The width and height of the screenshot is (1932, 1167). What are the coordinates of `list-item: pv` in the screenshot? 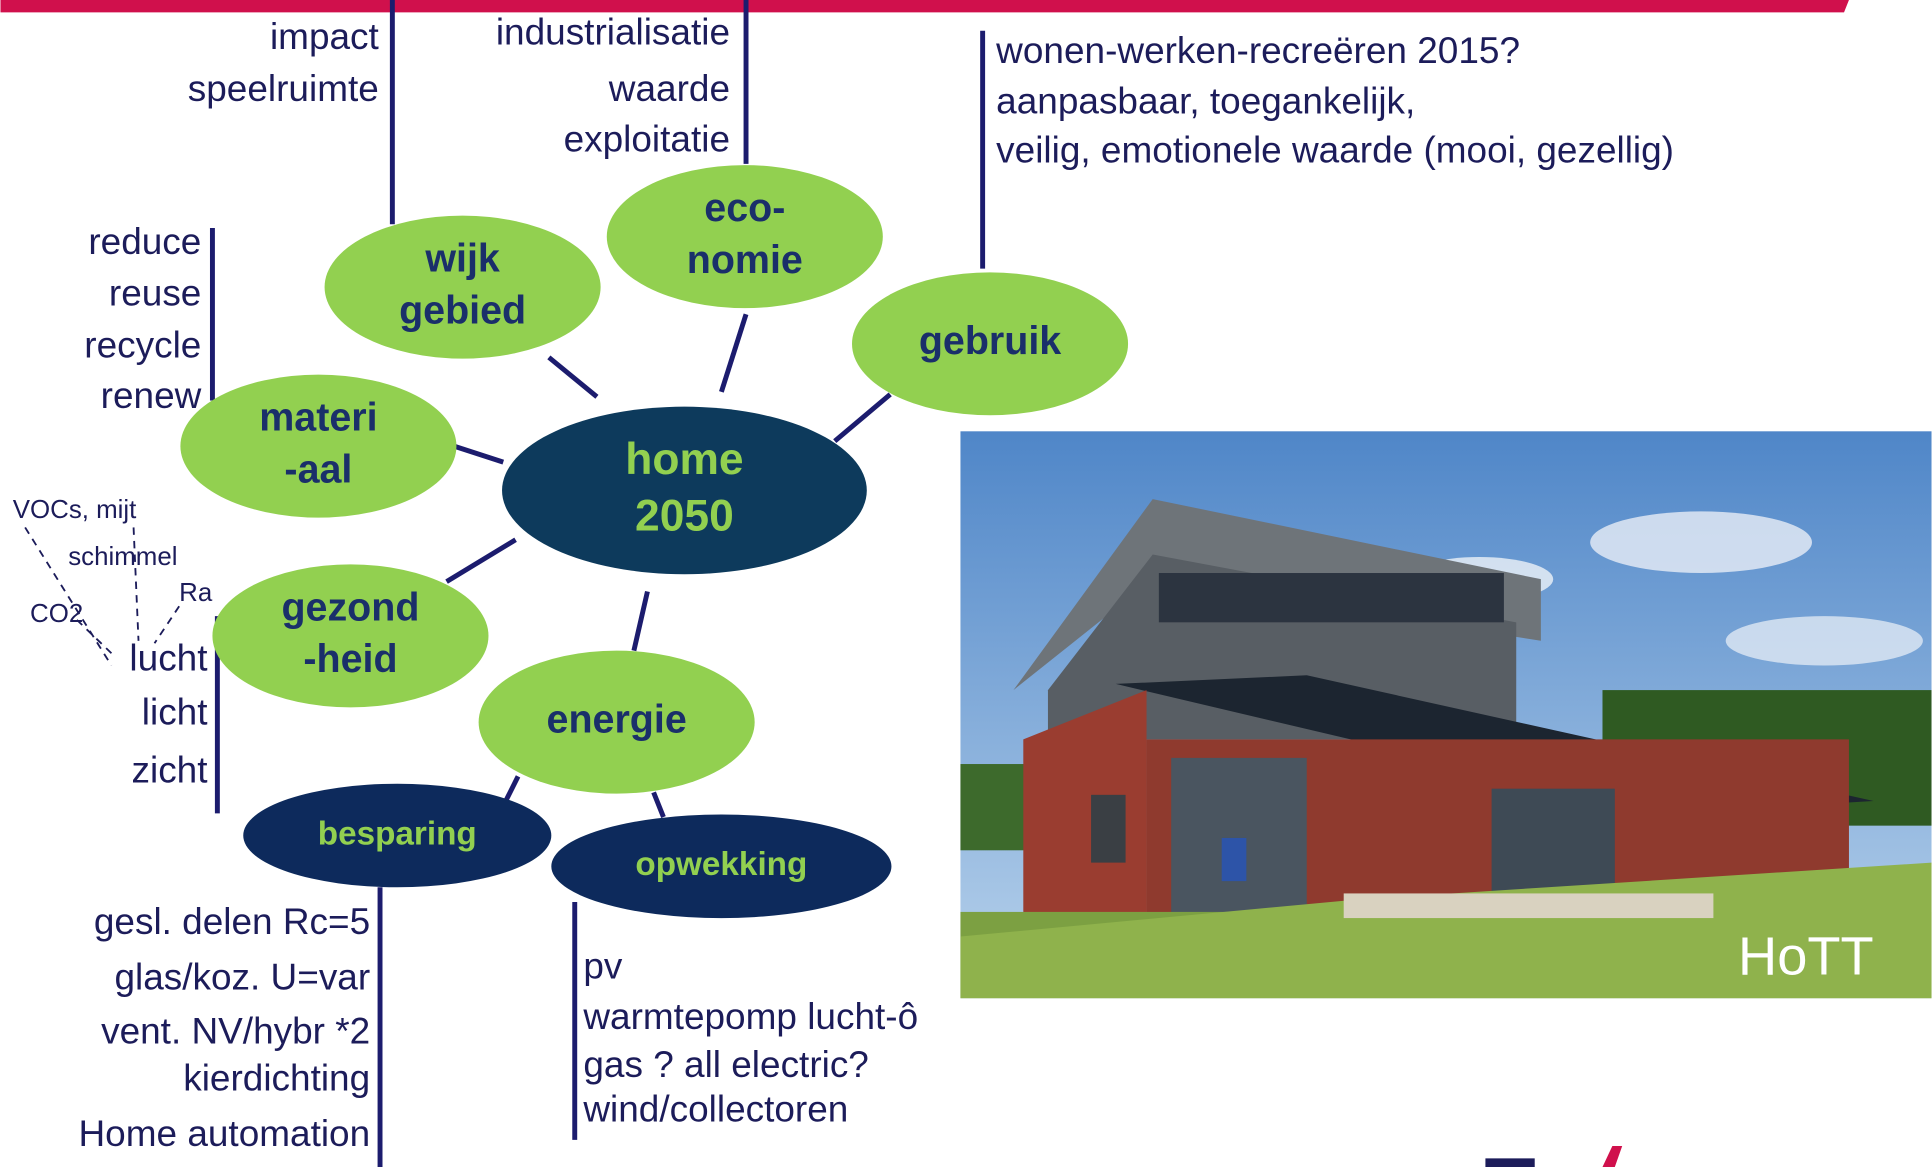 It's located at (603, 965).